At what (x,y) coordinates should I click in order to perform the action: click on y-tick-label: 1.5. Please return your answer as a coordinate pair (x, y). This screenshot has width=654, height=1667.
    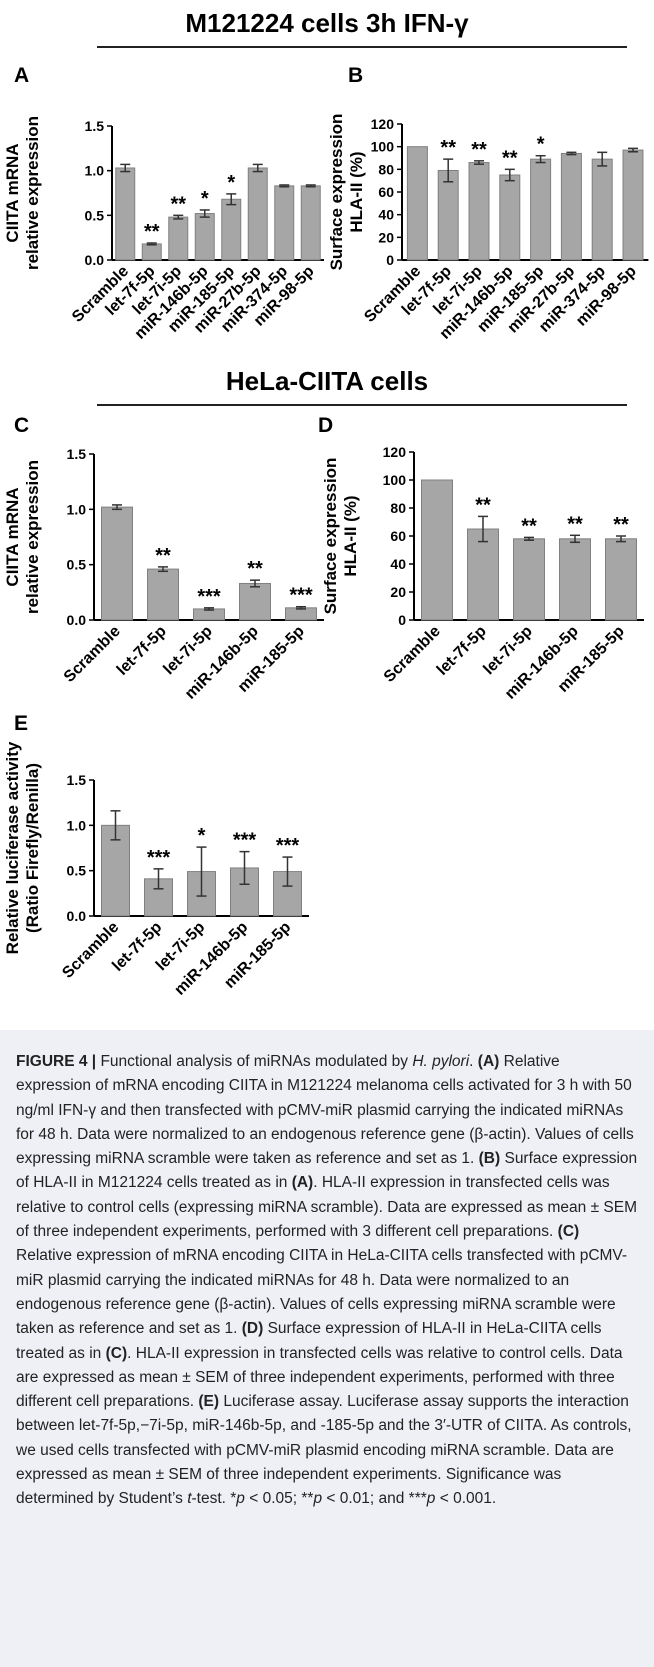
    Looking at the image, I should click on (95, 126).